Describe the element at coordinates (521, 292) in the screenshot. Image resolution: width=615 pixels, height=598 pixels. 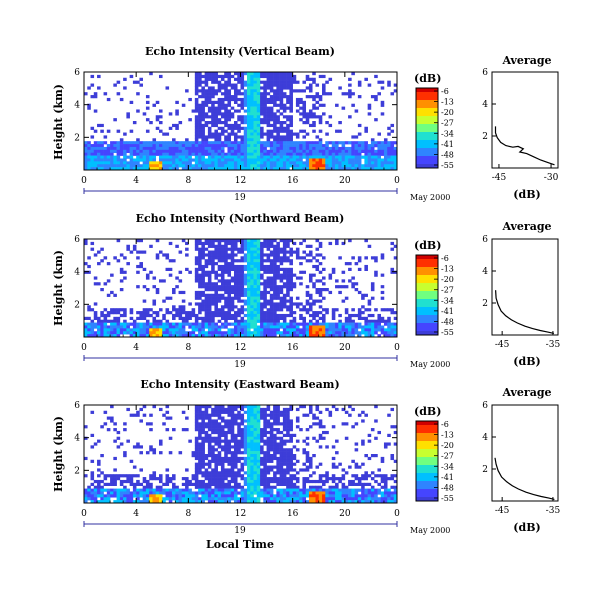
I see `average-plot: 642-45 -35` at that location.